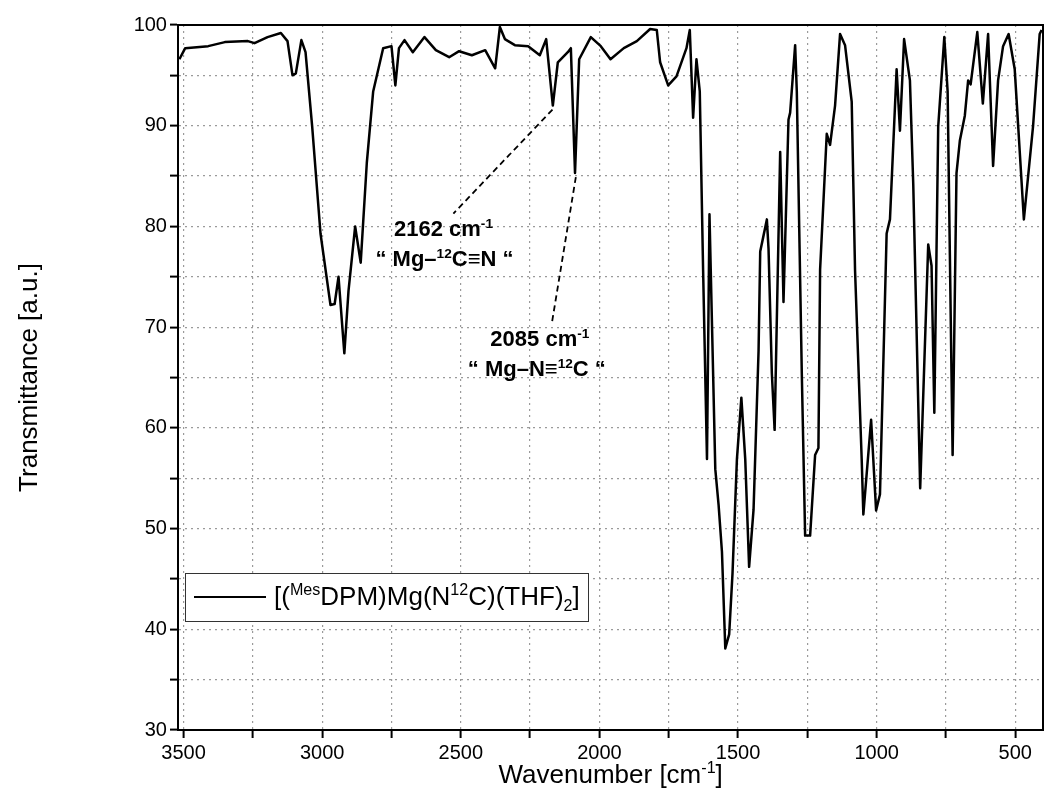  Describe the element at coordinates (322, 751) in the screenshot. I see `x-tick-label: 3000` at that location.